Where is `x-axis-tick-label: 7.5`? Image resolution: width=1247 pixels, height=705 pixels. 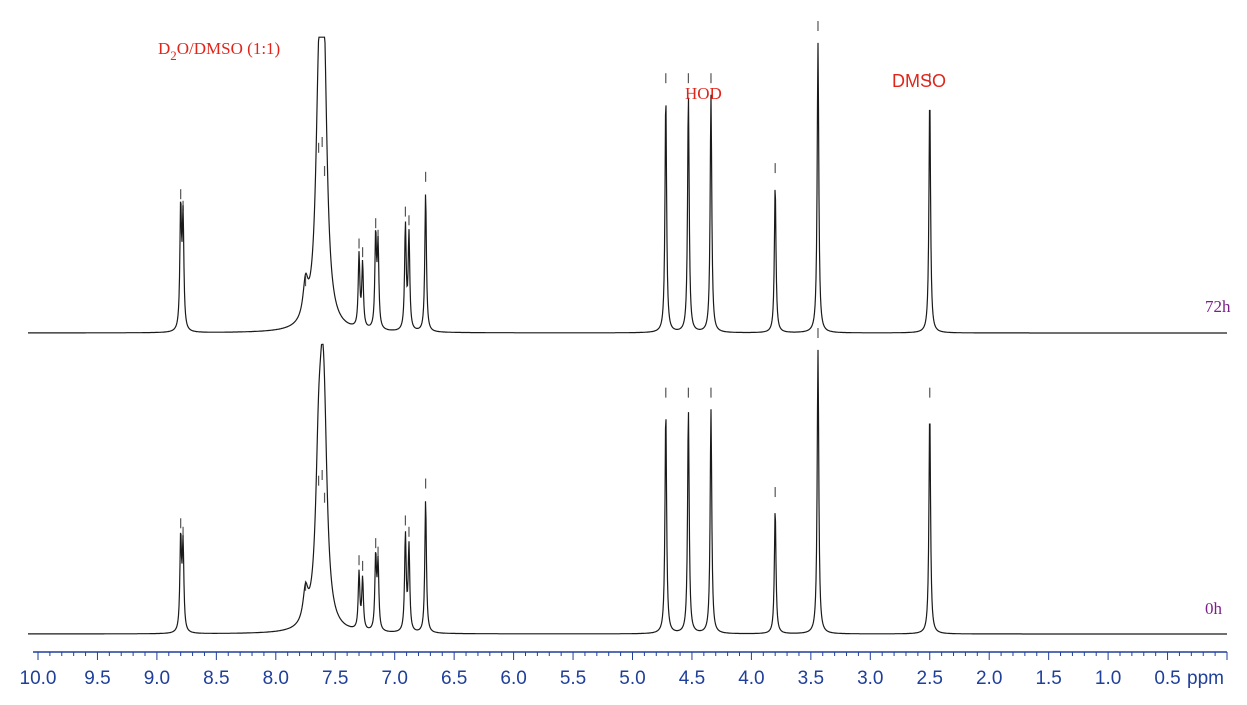
x-axis-tick-label: 7.5 is located at coordinates (335, 678).